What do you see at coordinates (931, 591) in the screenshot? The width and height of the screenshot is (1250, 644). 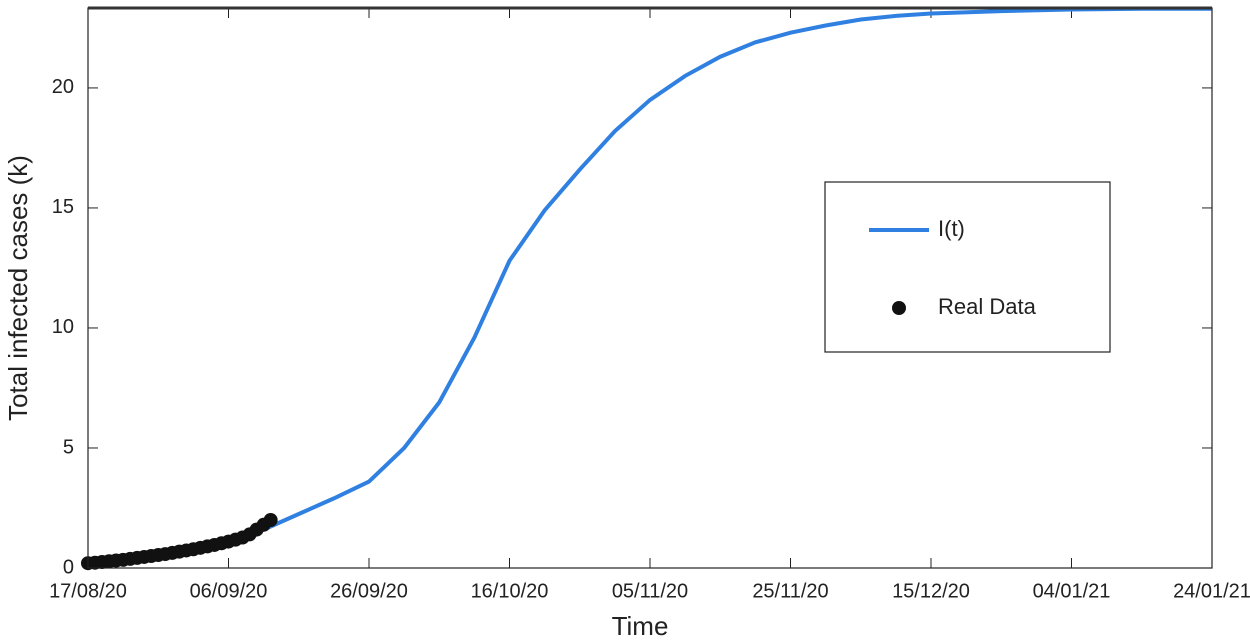 I see `x-tick-label: 15/12/20` at bounding box center [931, 591].